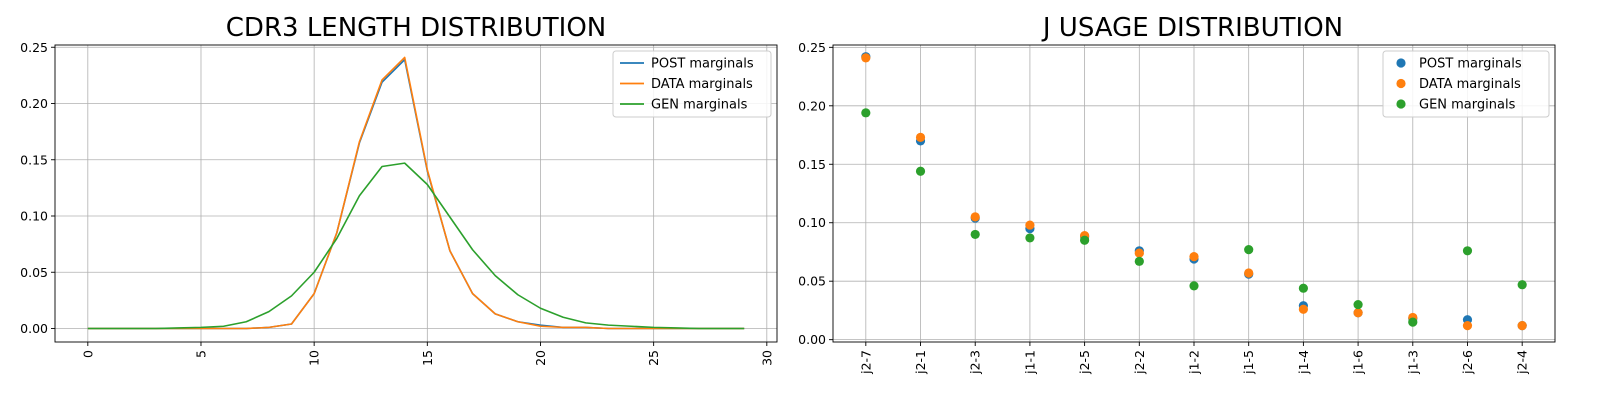 This screenshot has height=400, width=1600. Describe the element at coordinates (1139, 362) in the screenshot. I see `x-tick-label: j2-2` at that location.